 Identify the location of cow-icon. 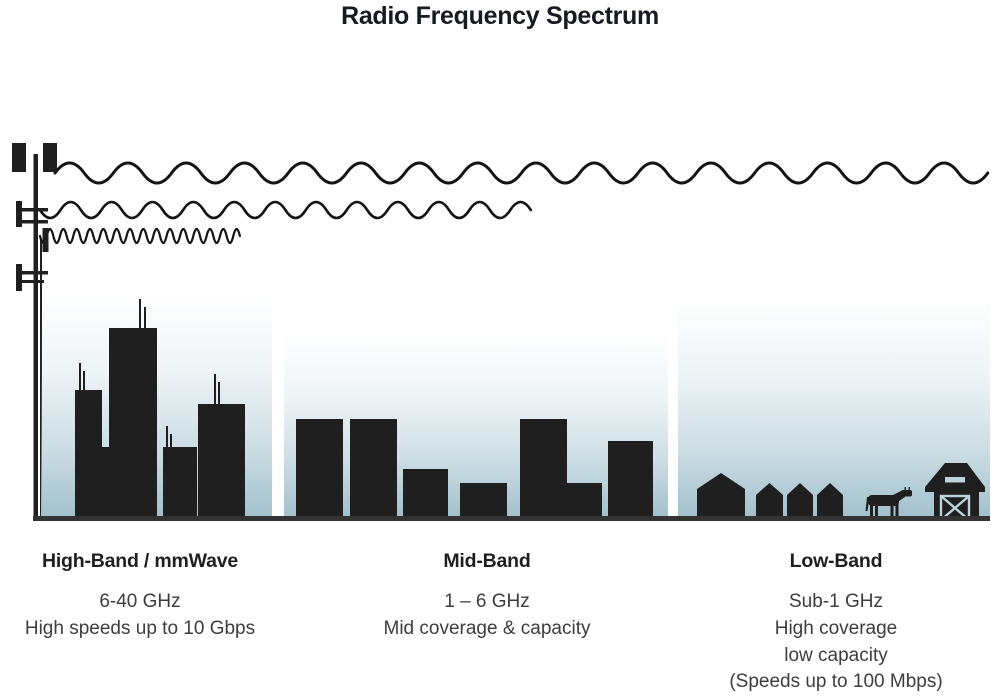
(888, 501).